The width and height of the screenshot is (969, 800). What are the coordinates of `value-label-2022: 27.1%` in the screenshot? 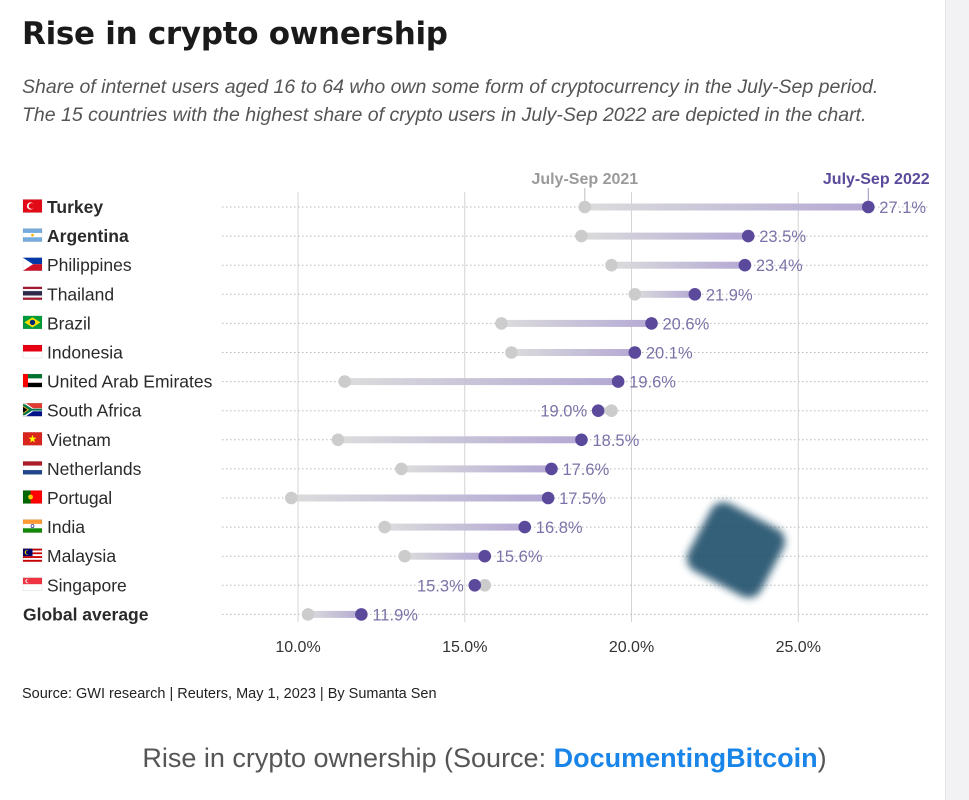 It's located at (902, 208).